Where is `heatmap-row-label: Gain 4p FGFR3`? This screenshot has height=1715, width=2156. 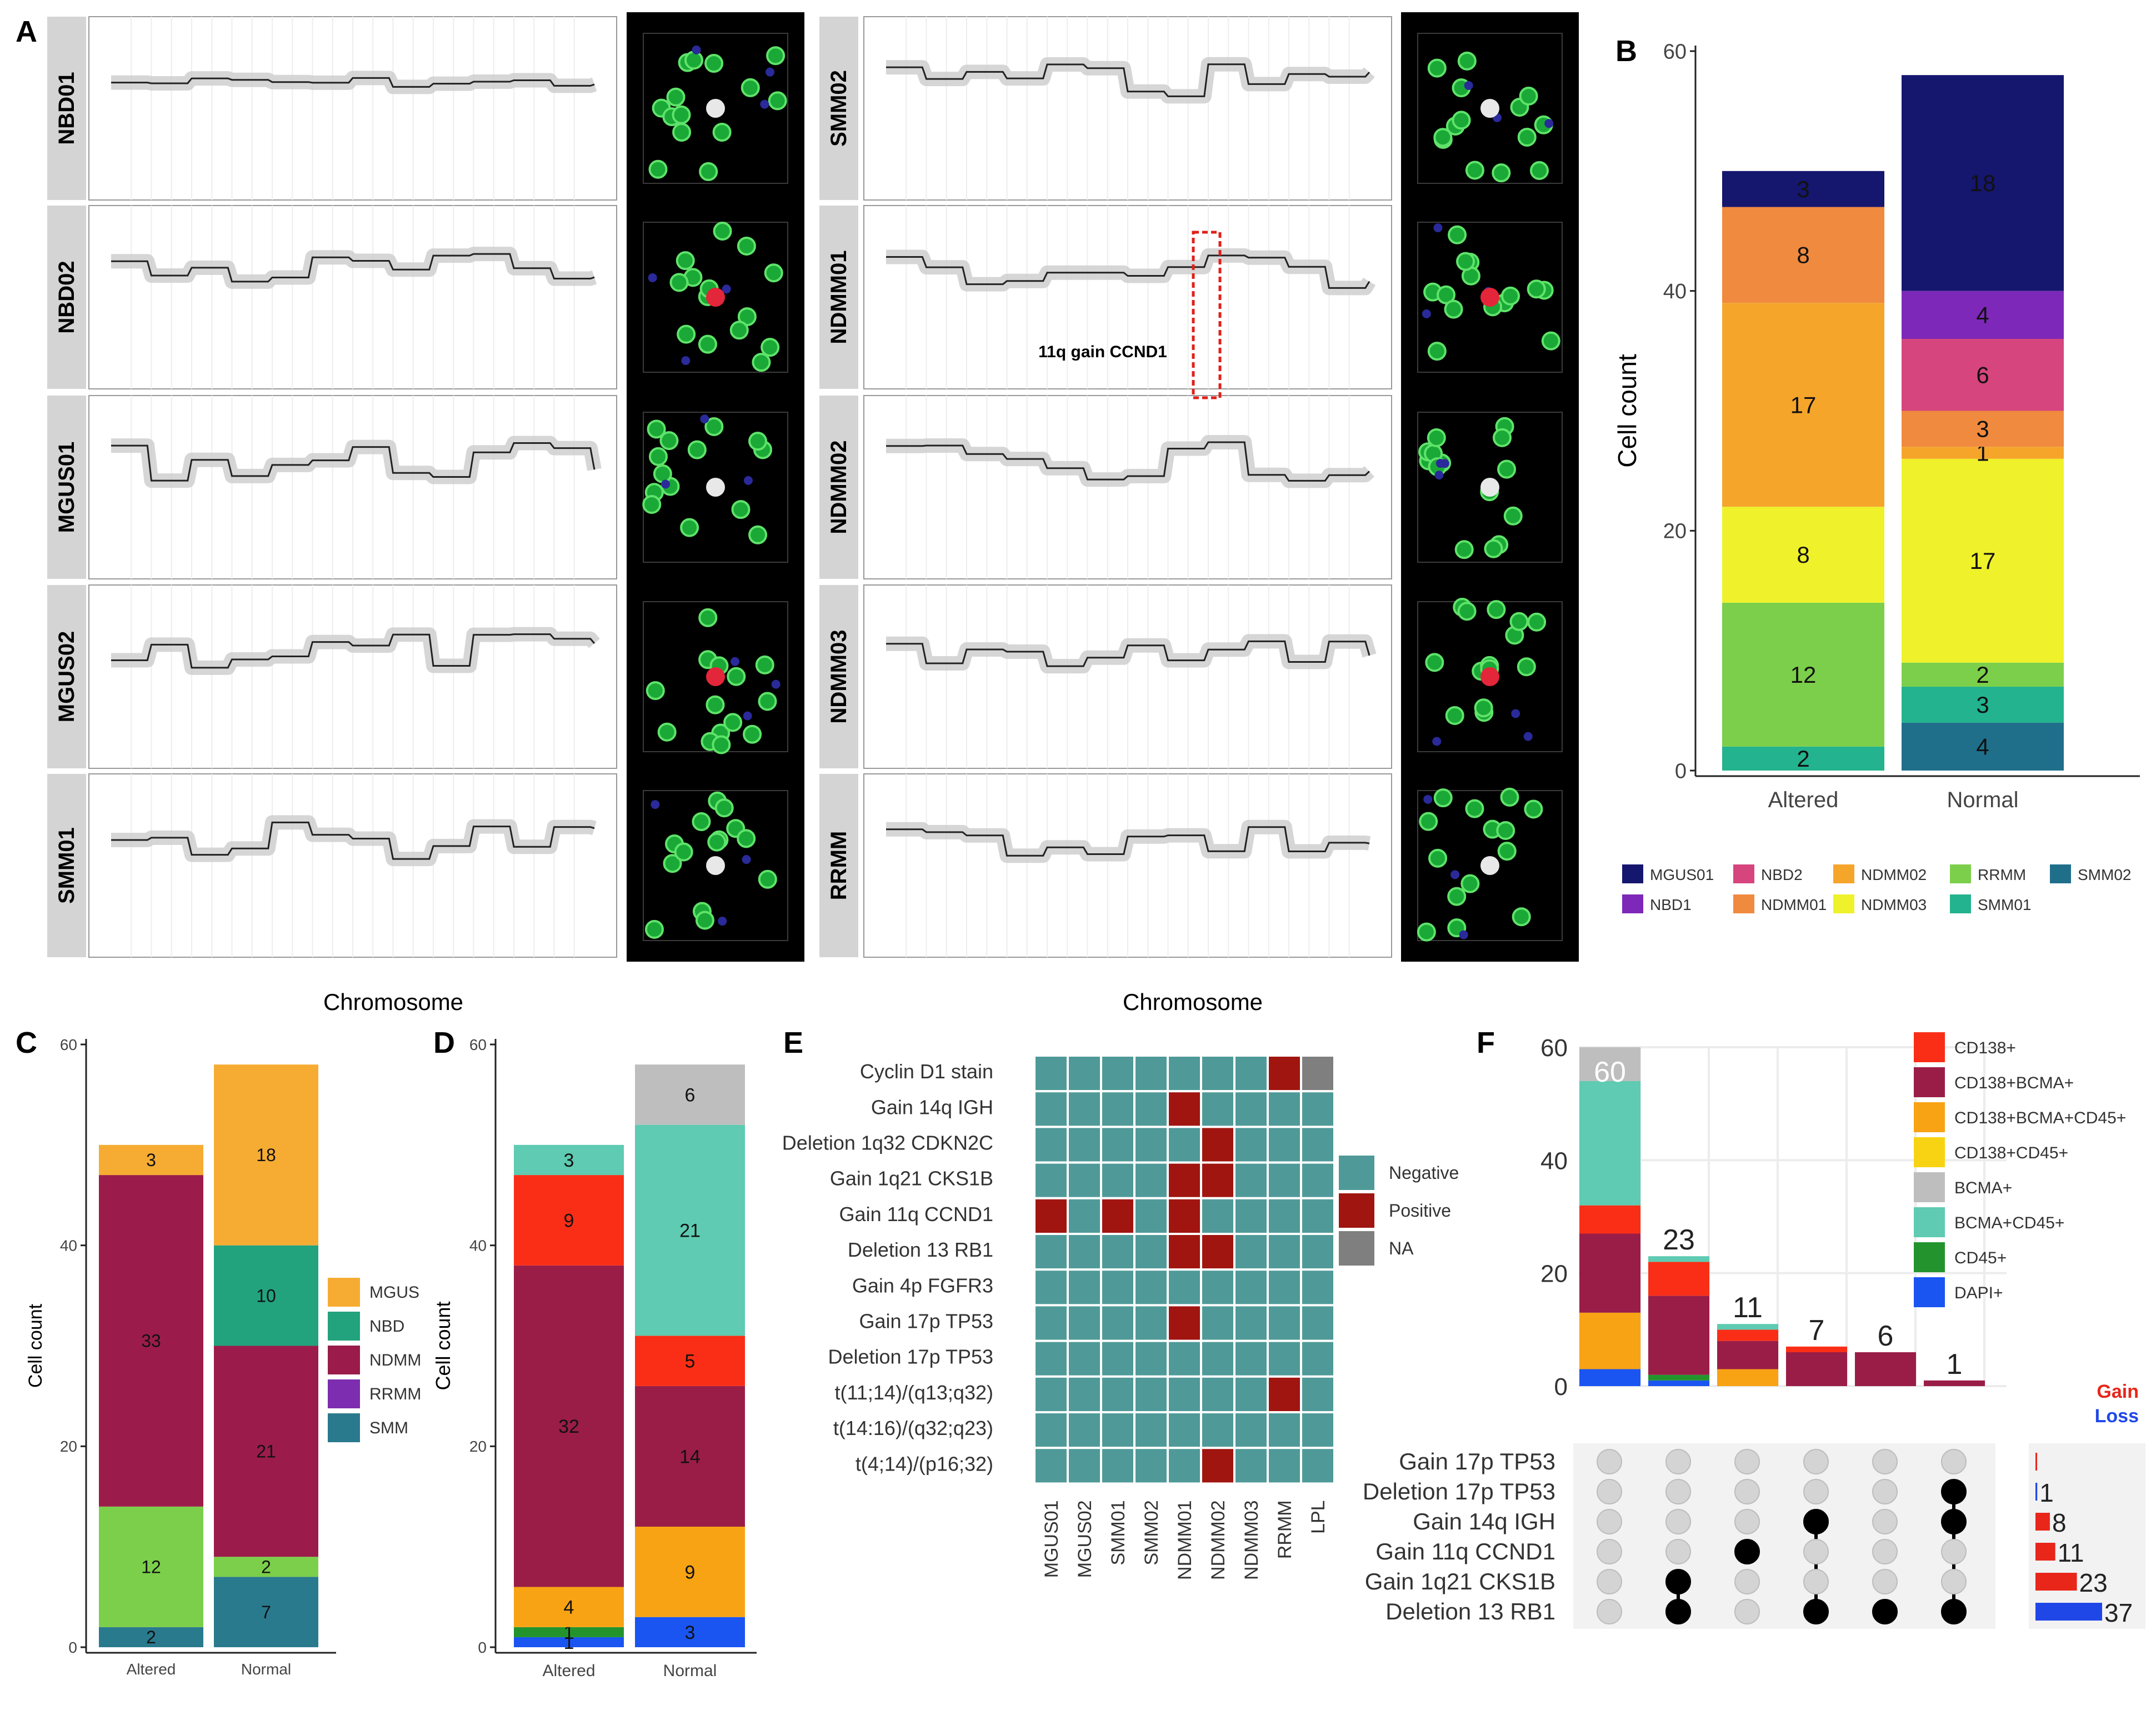
heatmap-row-label: Gain 4p FGFR3 is located at coordinates (922, 1285).